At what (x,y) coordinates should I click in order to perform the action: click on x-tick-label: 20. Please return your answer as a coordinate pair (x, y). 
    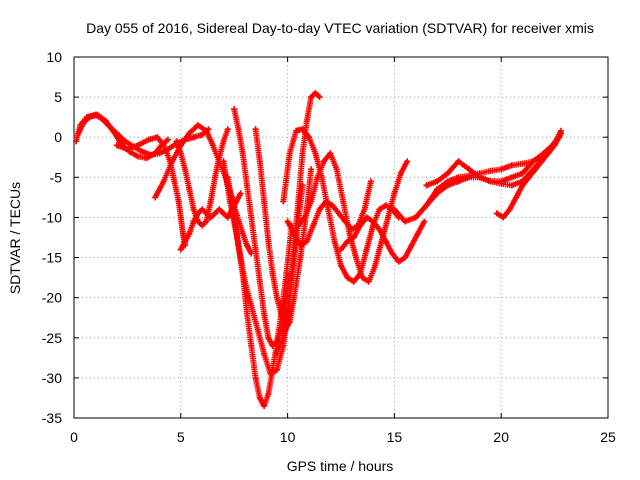
    Looking at the image, I should click on (501, 437).